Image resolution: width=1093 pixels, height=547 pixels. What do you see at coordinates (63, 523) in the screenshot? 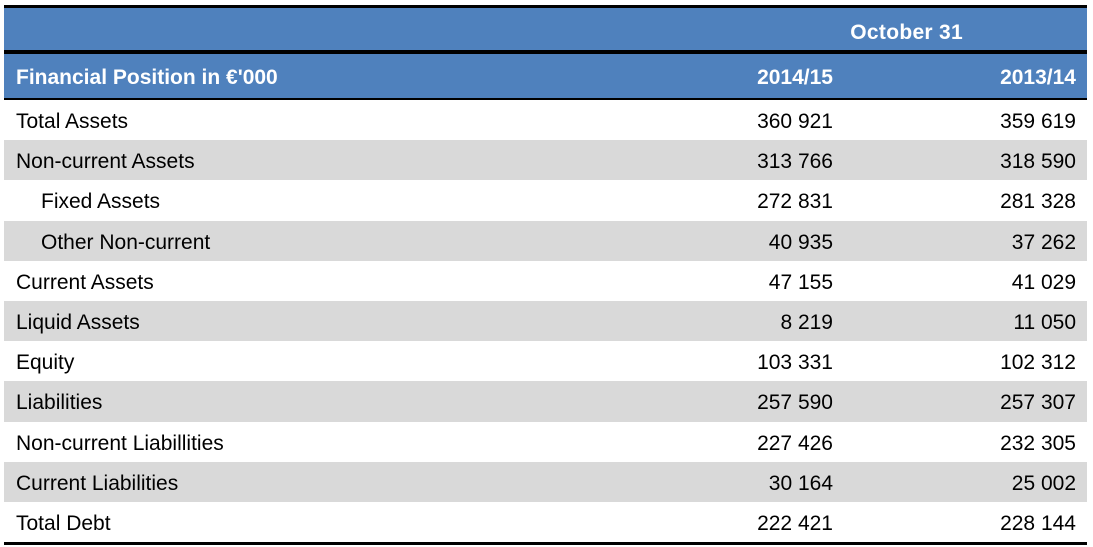
I see `row-label: Total Debt` at bounding box center [63, 523].